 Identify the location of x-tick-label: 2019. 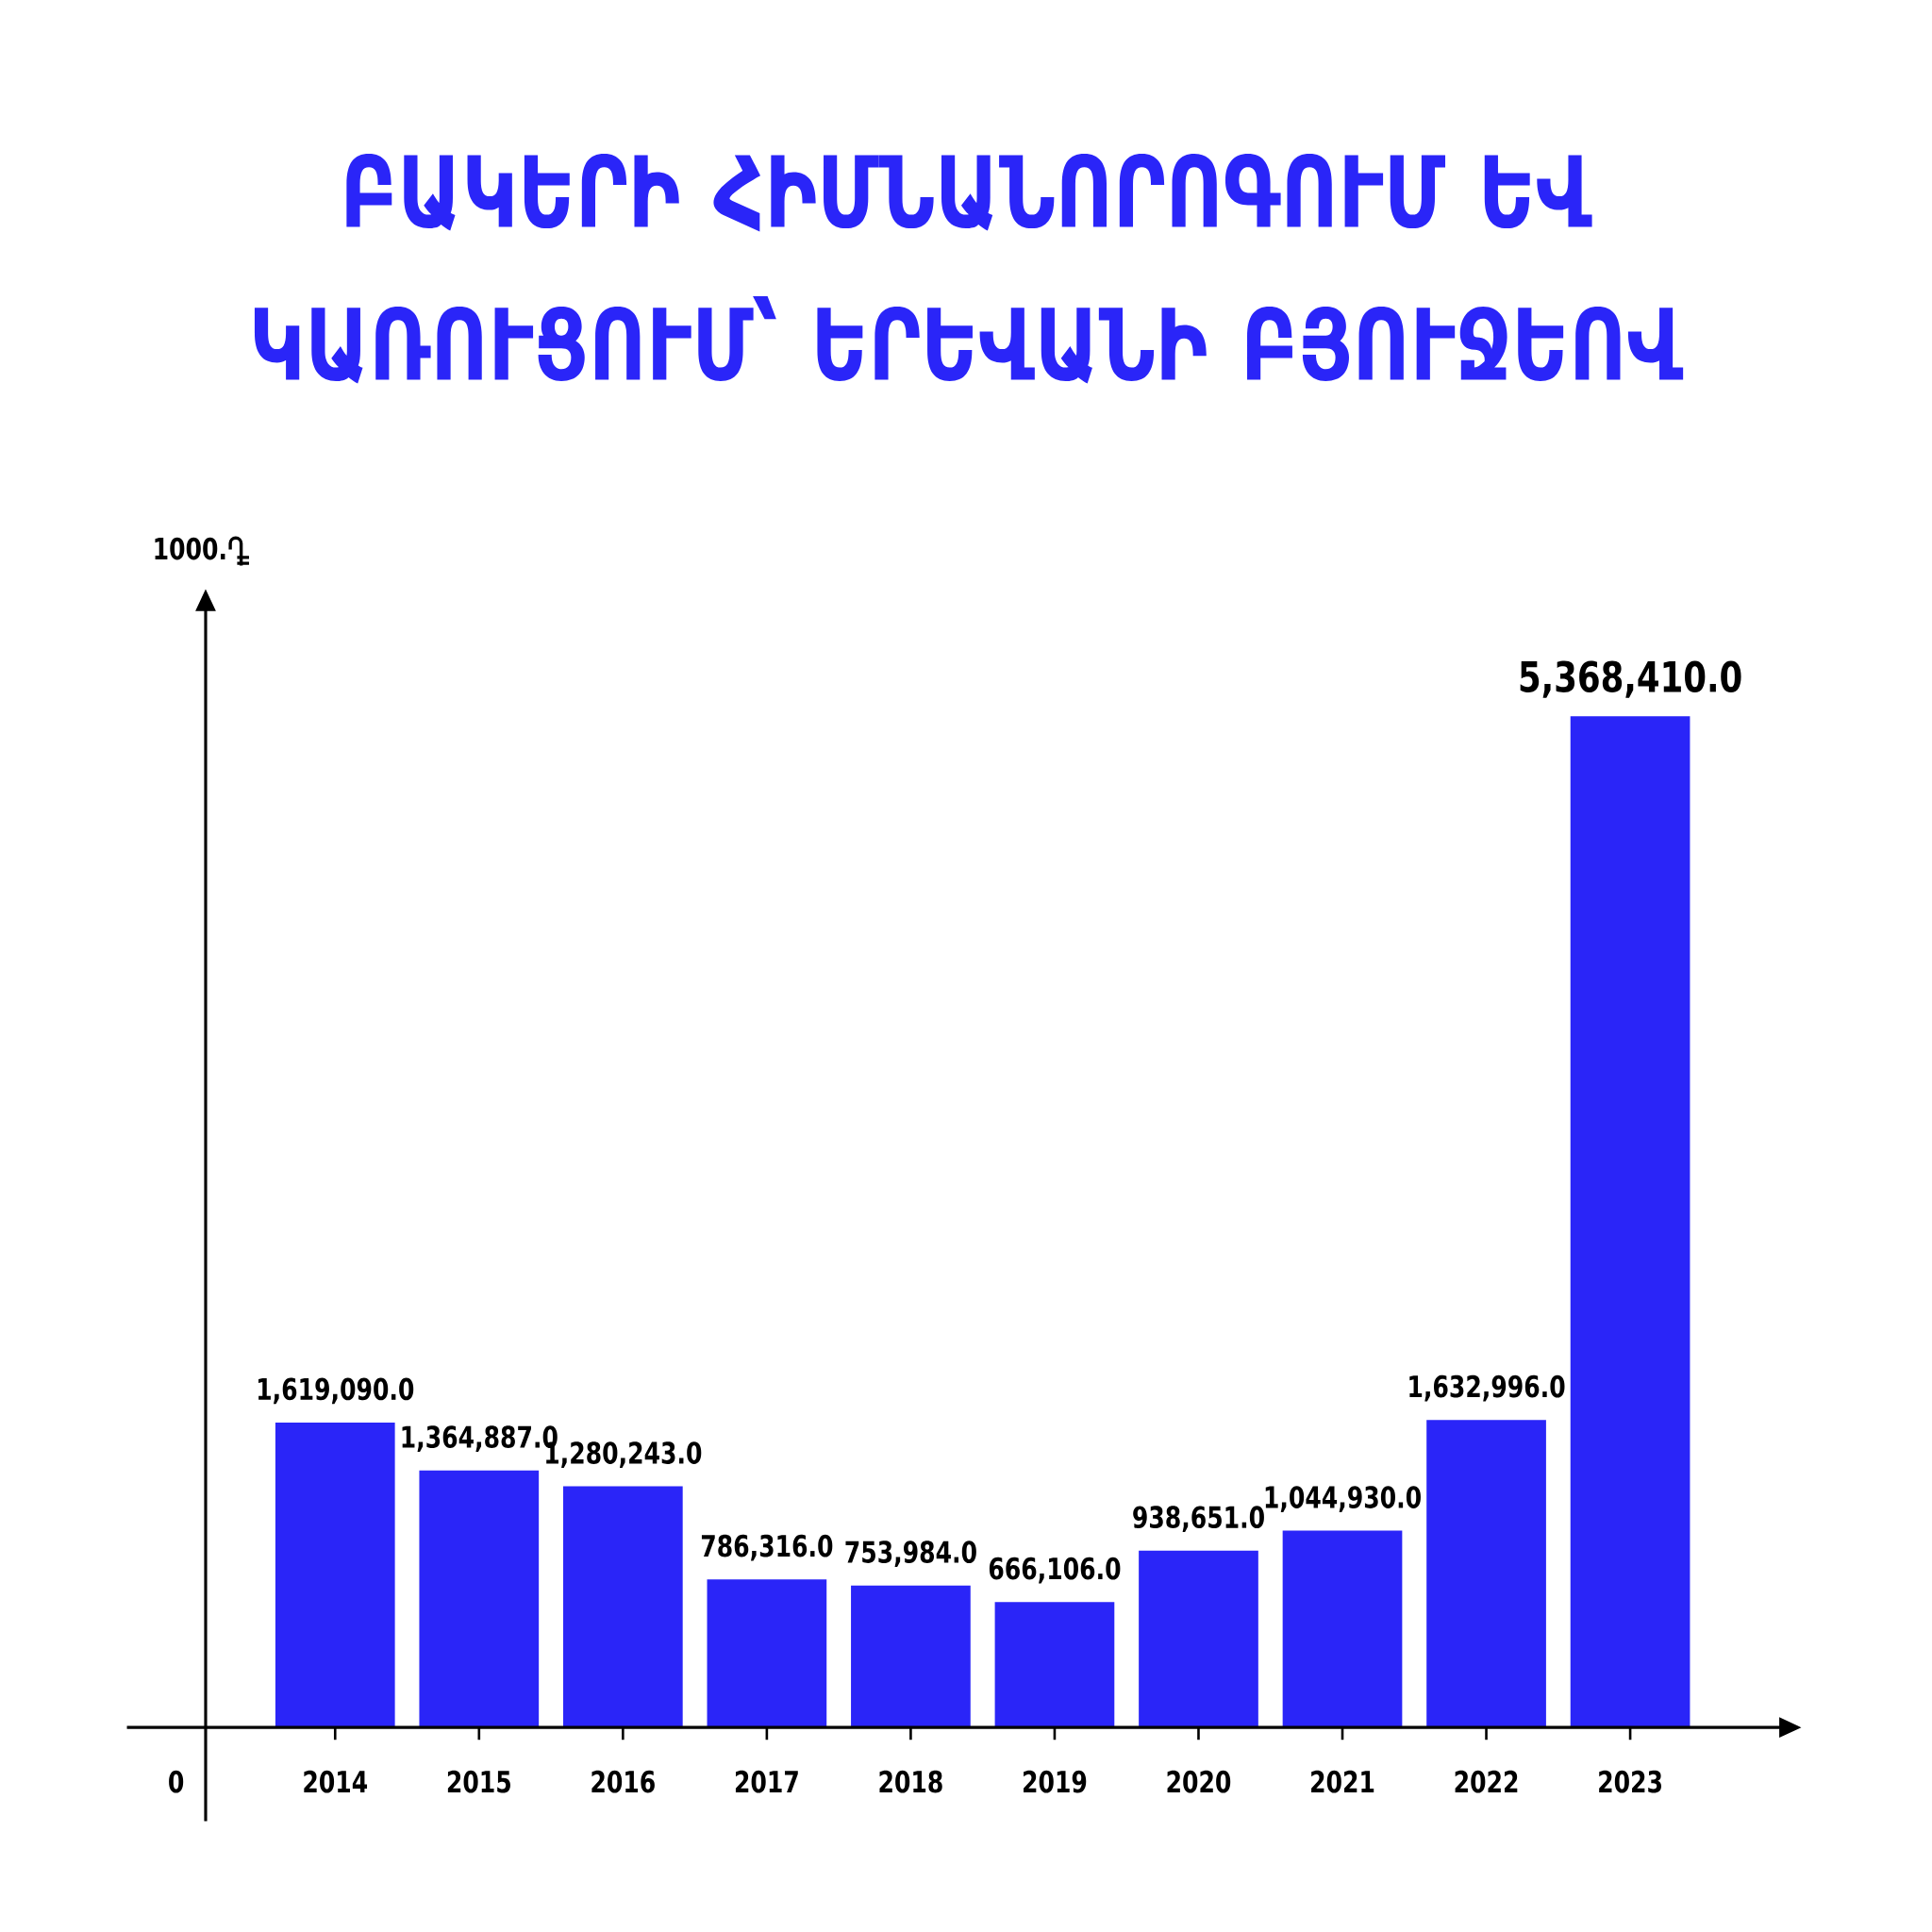
(1055, 1782).